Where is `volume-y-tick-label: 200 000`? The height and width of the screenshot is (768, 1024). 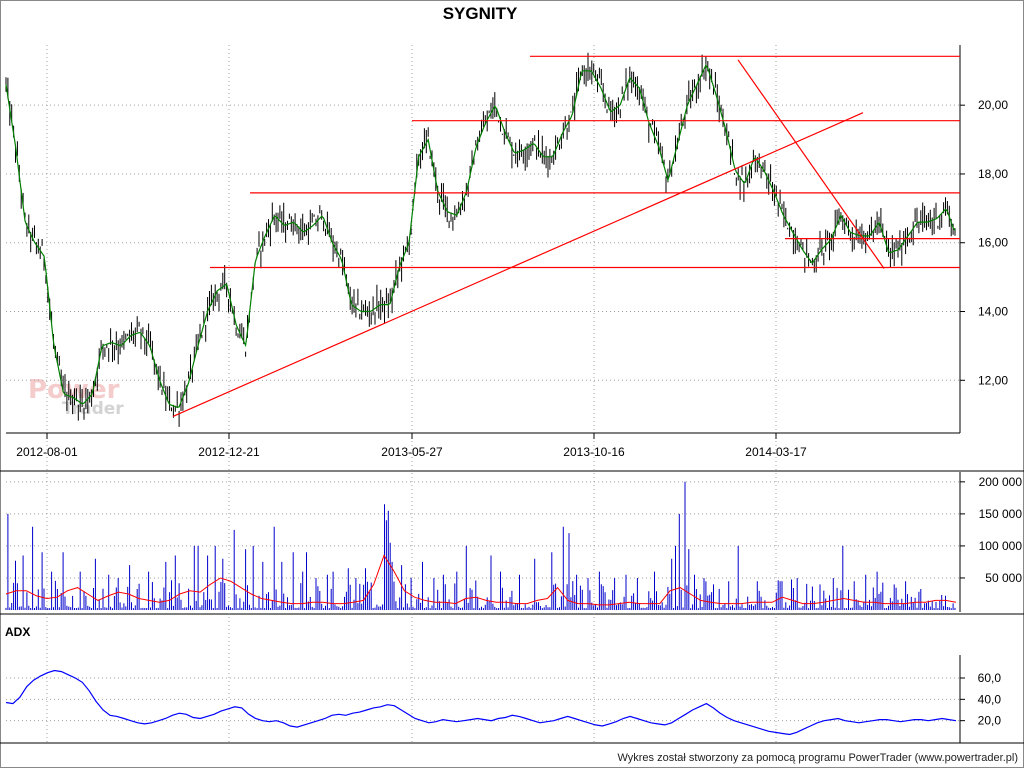
volume-y-tick-label: 200 000 is located at coordinates (1001, 482).